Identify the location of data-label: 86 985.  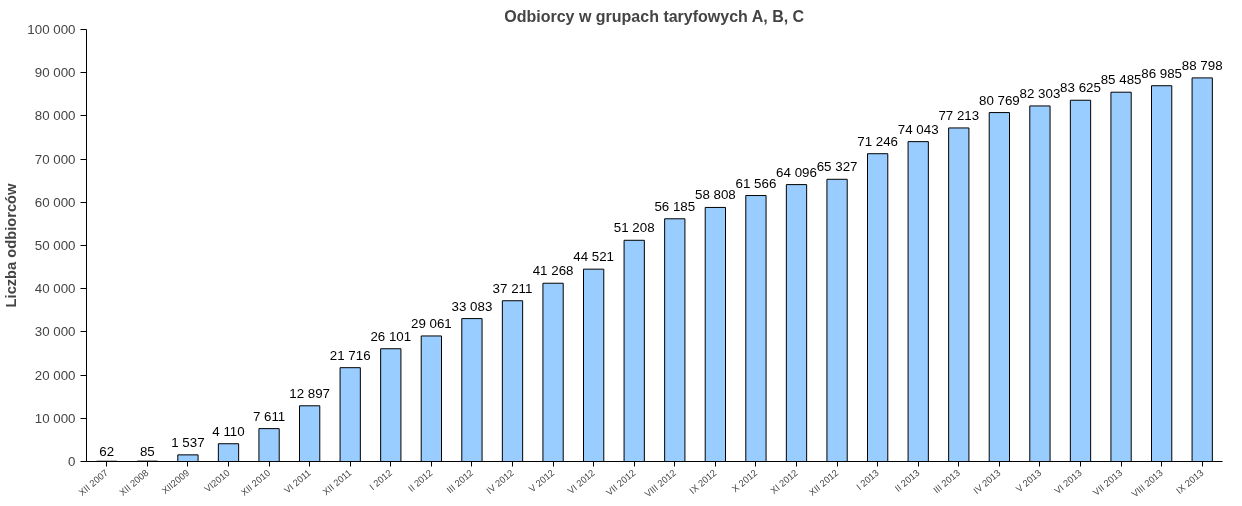
(1162, 73).